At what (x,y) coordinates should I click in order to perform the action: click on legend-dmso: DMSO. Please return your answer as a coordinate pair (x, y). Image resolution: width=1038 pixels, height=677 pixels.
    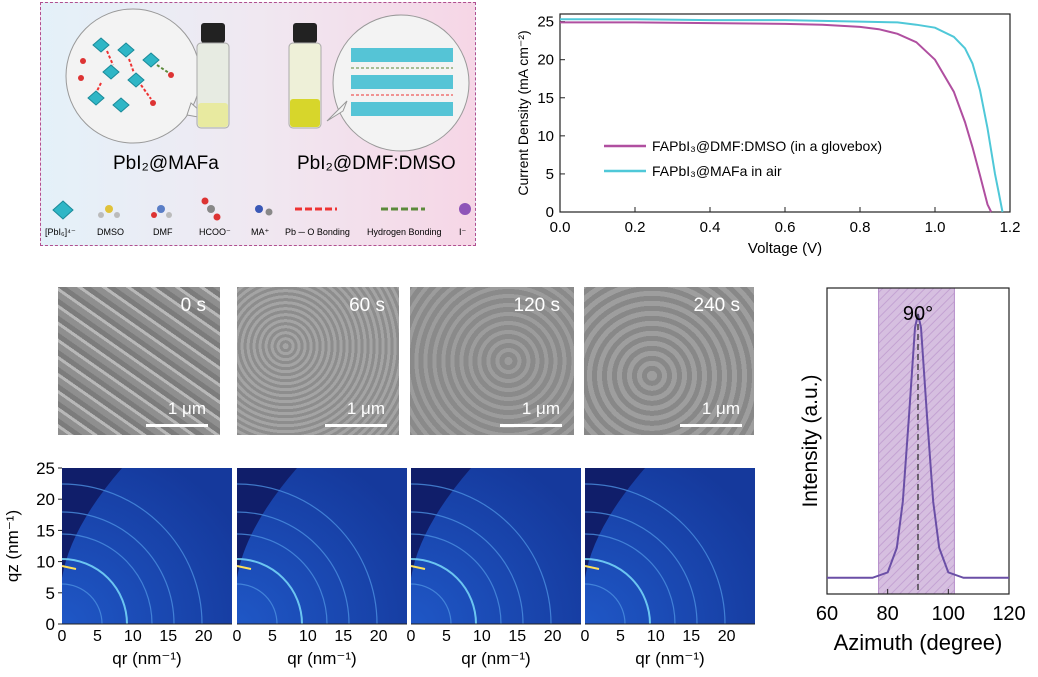
    Looking at the image, I should click on (110, 232).